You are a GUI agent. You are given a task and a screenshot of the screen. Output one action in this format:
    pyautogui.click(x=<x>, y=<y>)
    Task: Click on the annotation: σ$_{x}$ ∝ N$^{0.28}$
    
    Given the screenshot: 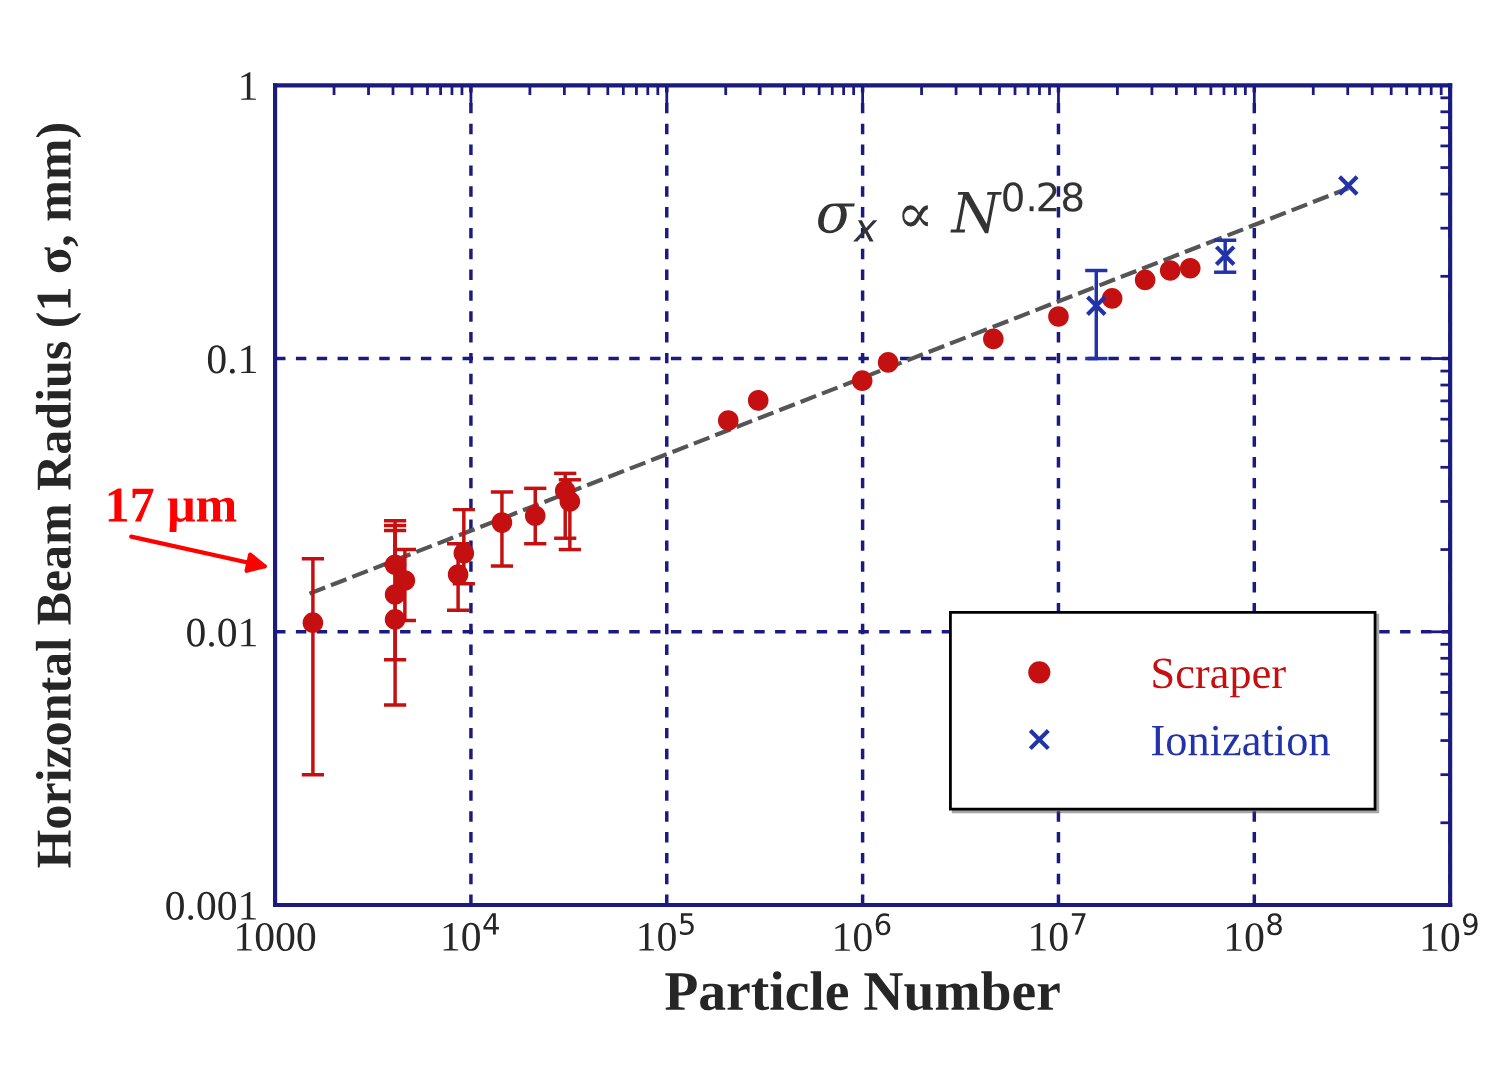 What is the action you would take?
    pyautogui.click(x=950, y=212)
    